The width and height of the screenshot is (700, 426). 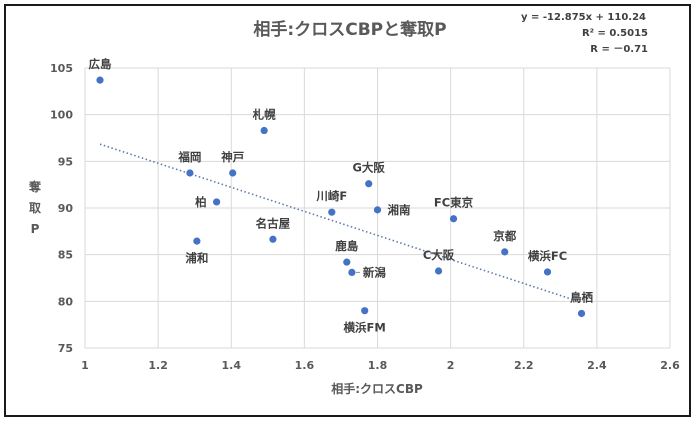 What do you see at coordinates (264, 115) in the screenshot?
I see `data-label: 札幌` at bounding box center [264, 115].